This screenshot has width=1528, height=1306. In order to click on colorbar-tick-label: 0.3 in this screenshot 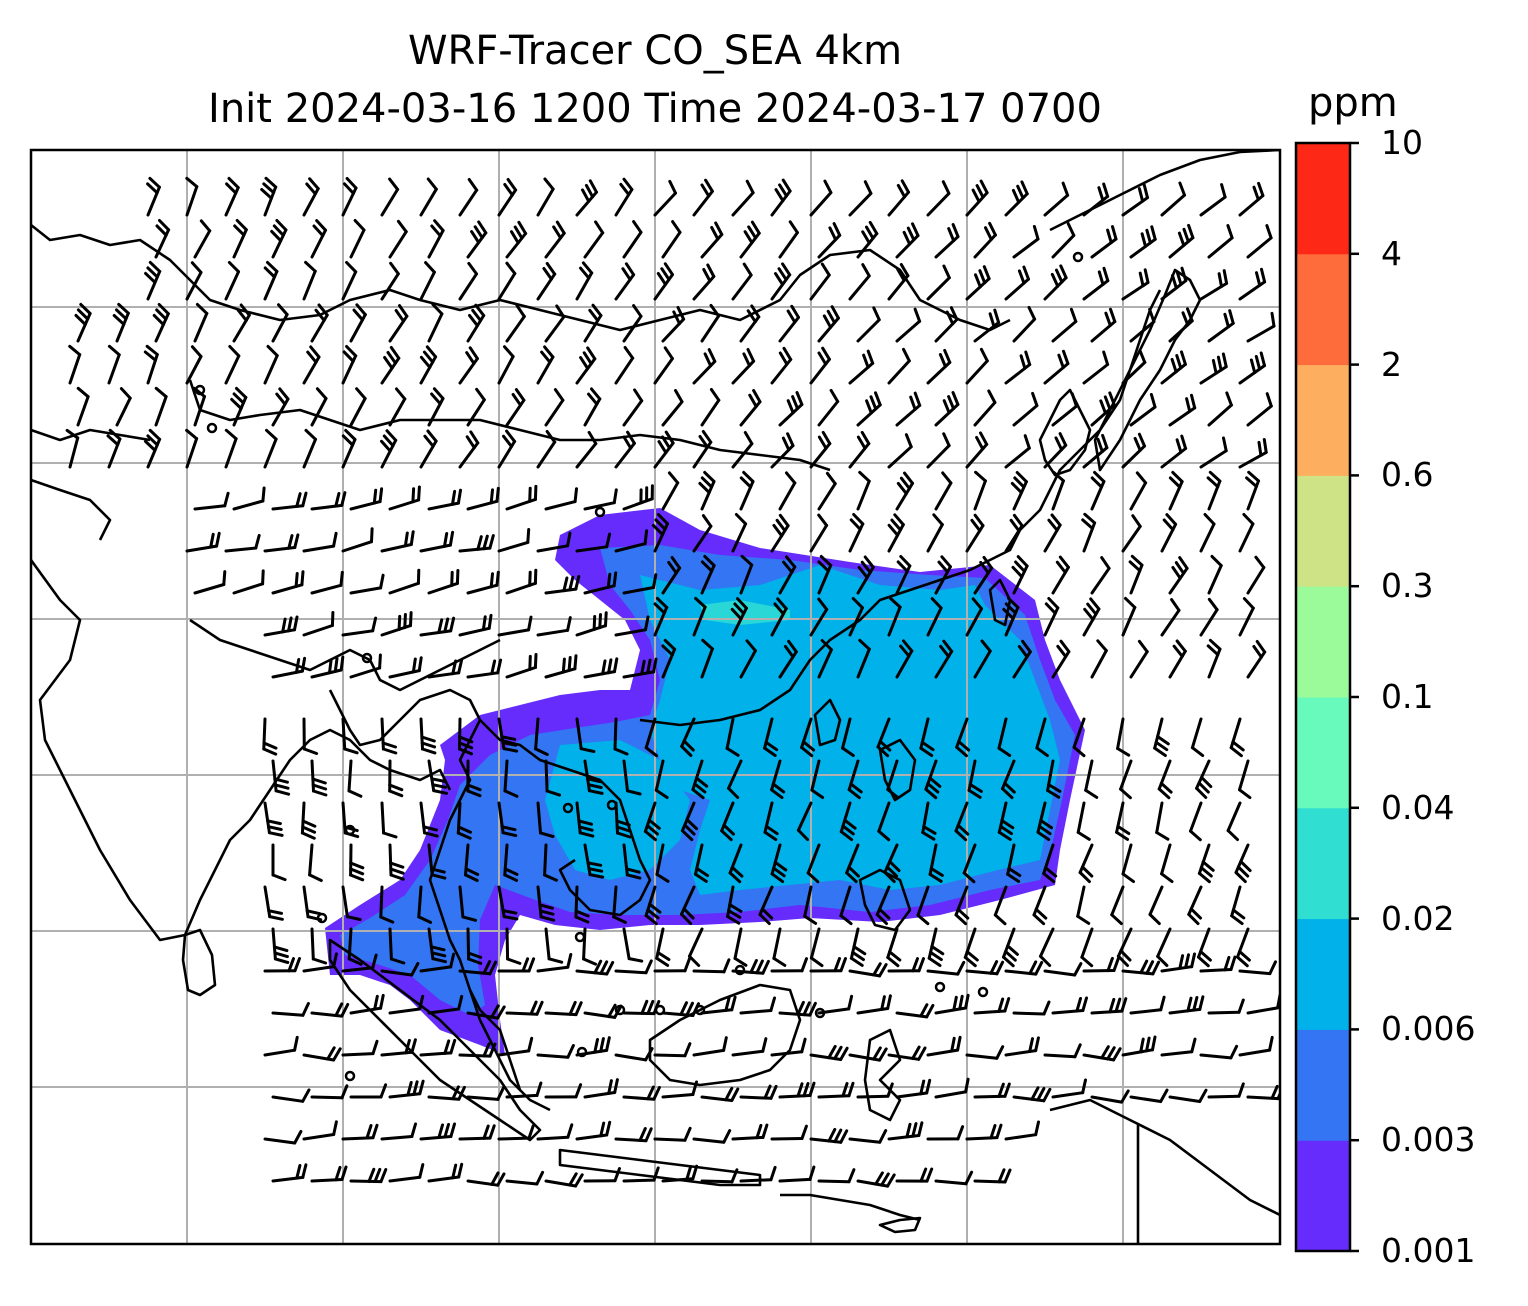, I will do `click(1407, 586)`.